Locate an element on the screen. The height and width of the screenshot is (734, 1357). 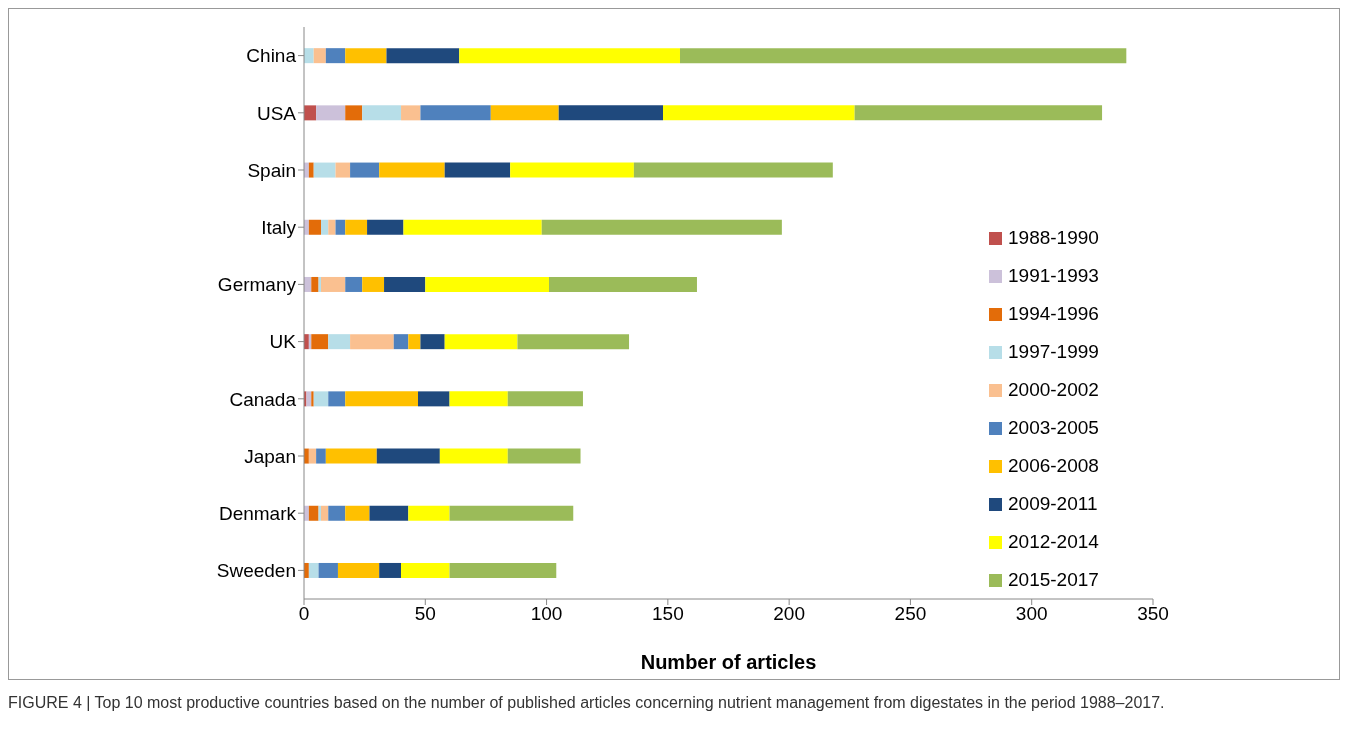
y-tick-label: USA is located at coordinates (276, 113).